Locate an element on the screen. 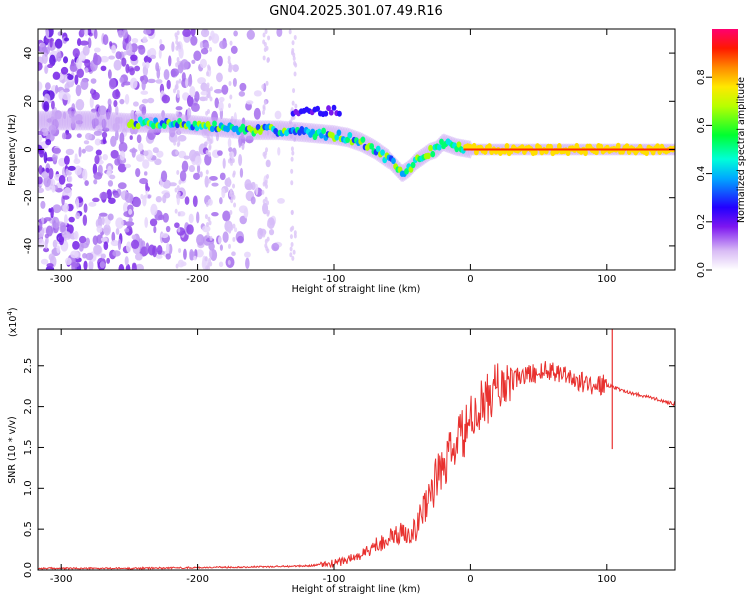  snr-x-tick-label: -300 is located at coordinates (61, 579).